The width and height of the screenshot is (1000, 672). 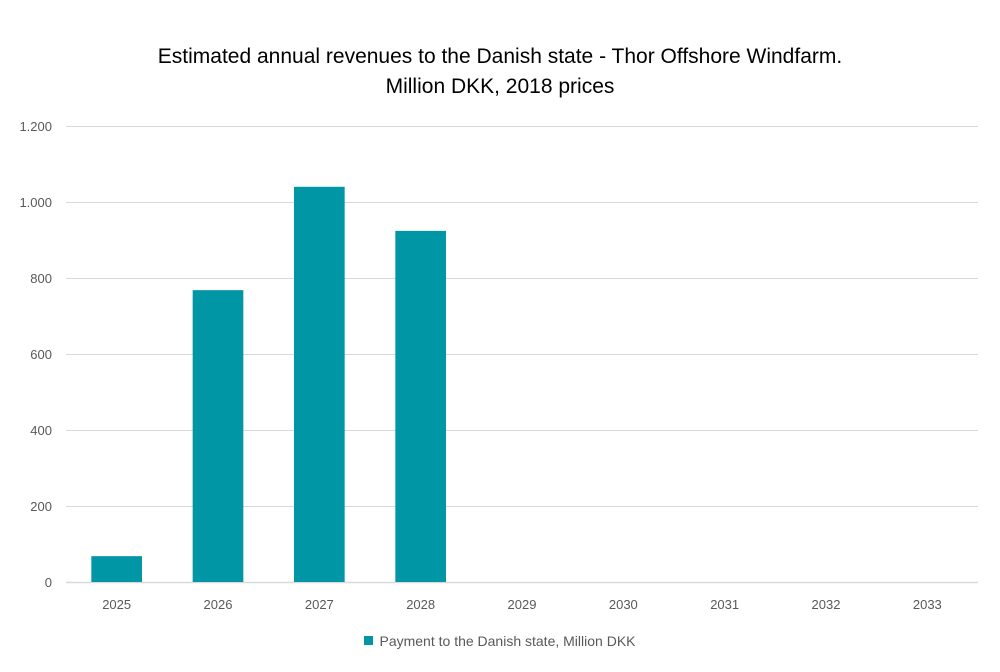 What do you see at coordinates (41, 430) in the screenshot?
I see `y-tick-label: 400` at bounding box center [41, 430].